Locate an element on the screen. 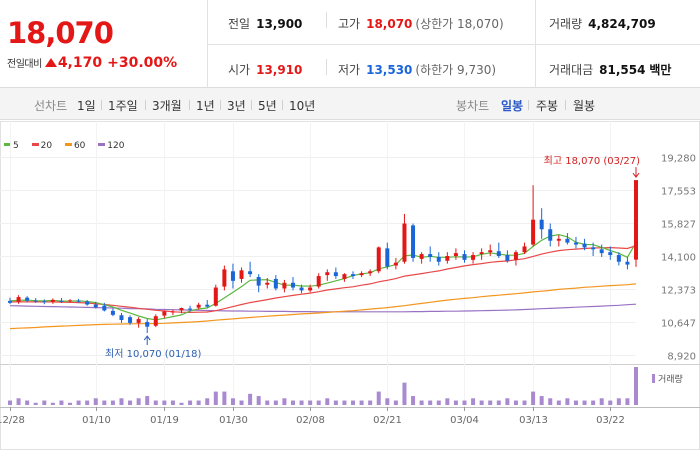  legend-label: 5 is located at coordinates (16, 146).